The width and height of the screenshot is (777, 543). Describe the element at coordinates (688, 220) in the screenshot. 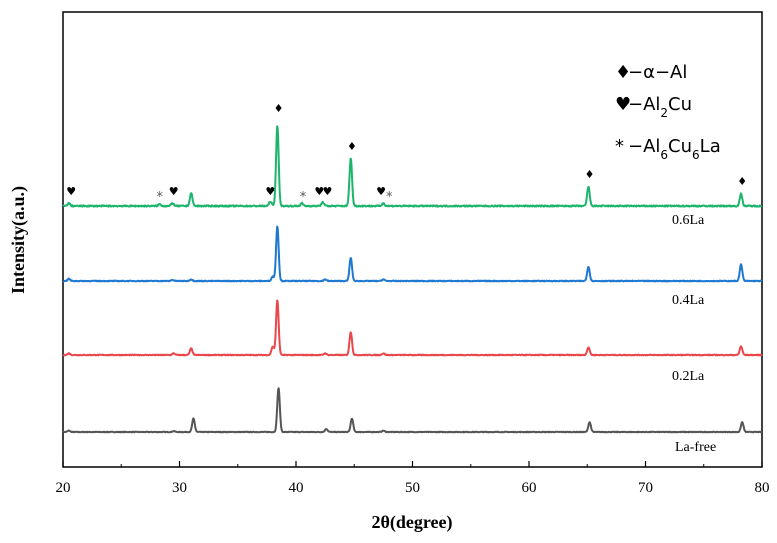

I see `series-label-0.6La: 0.6La` at that location.